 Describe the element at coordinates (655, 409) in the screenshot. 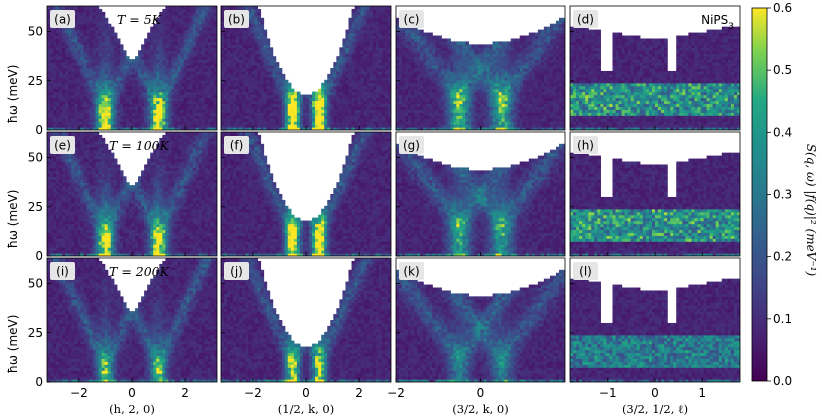

I see `x-axis-label: (3/2, 1/2, ℓ)` at that location.